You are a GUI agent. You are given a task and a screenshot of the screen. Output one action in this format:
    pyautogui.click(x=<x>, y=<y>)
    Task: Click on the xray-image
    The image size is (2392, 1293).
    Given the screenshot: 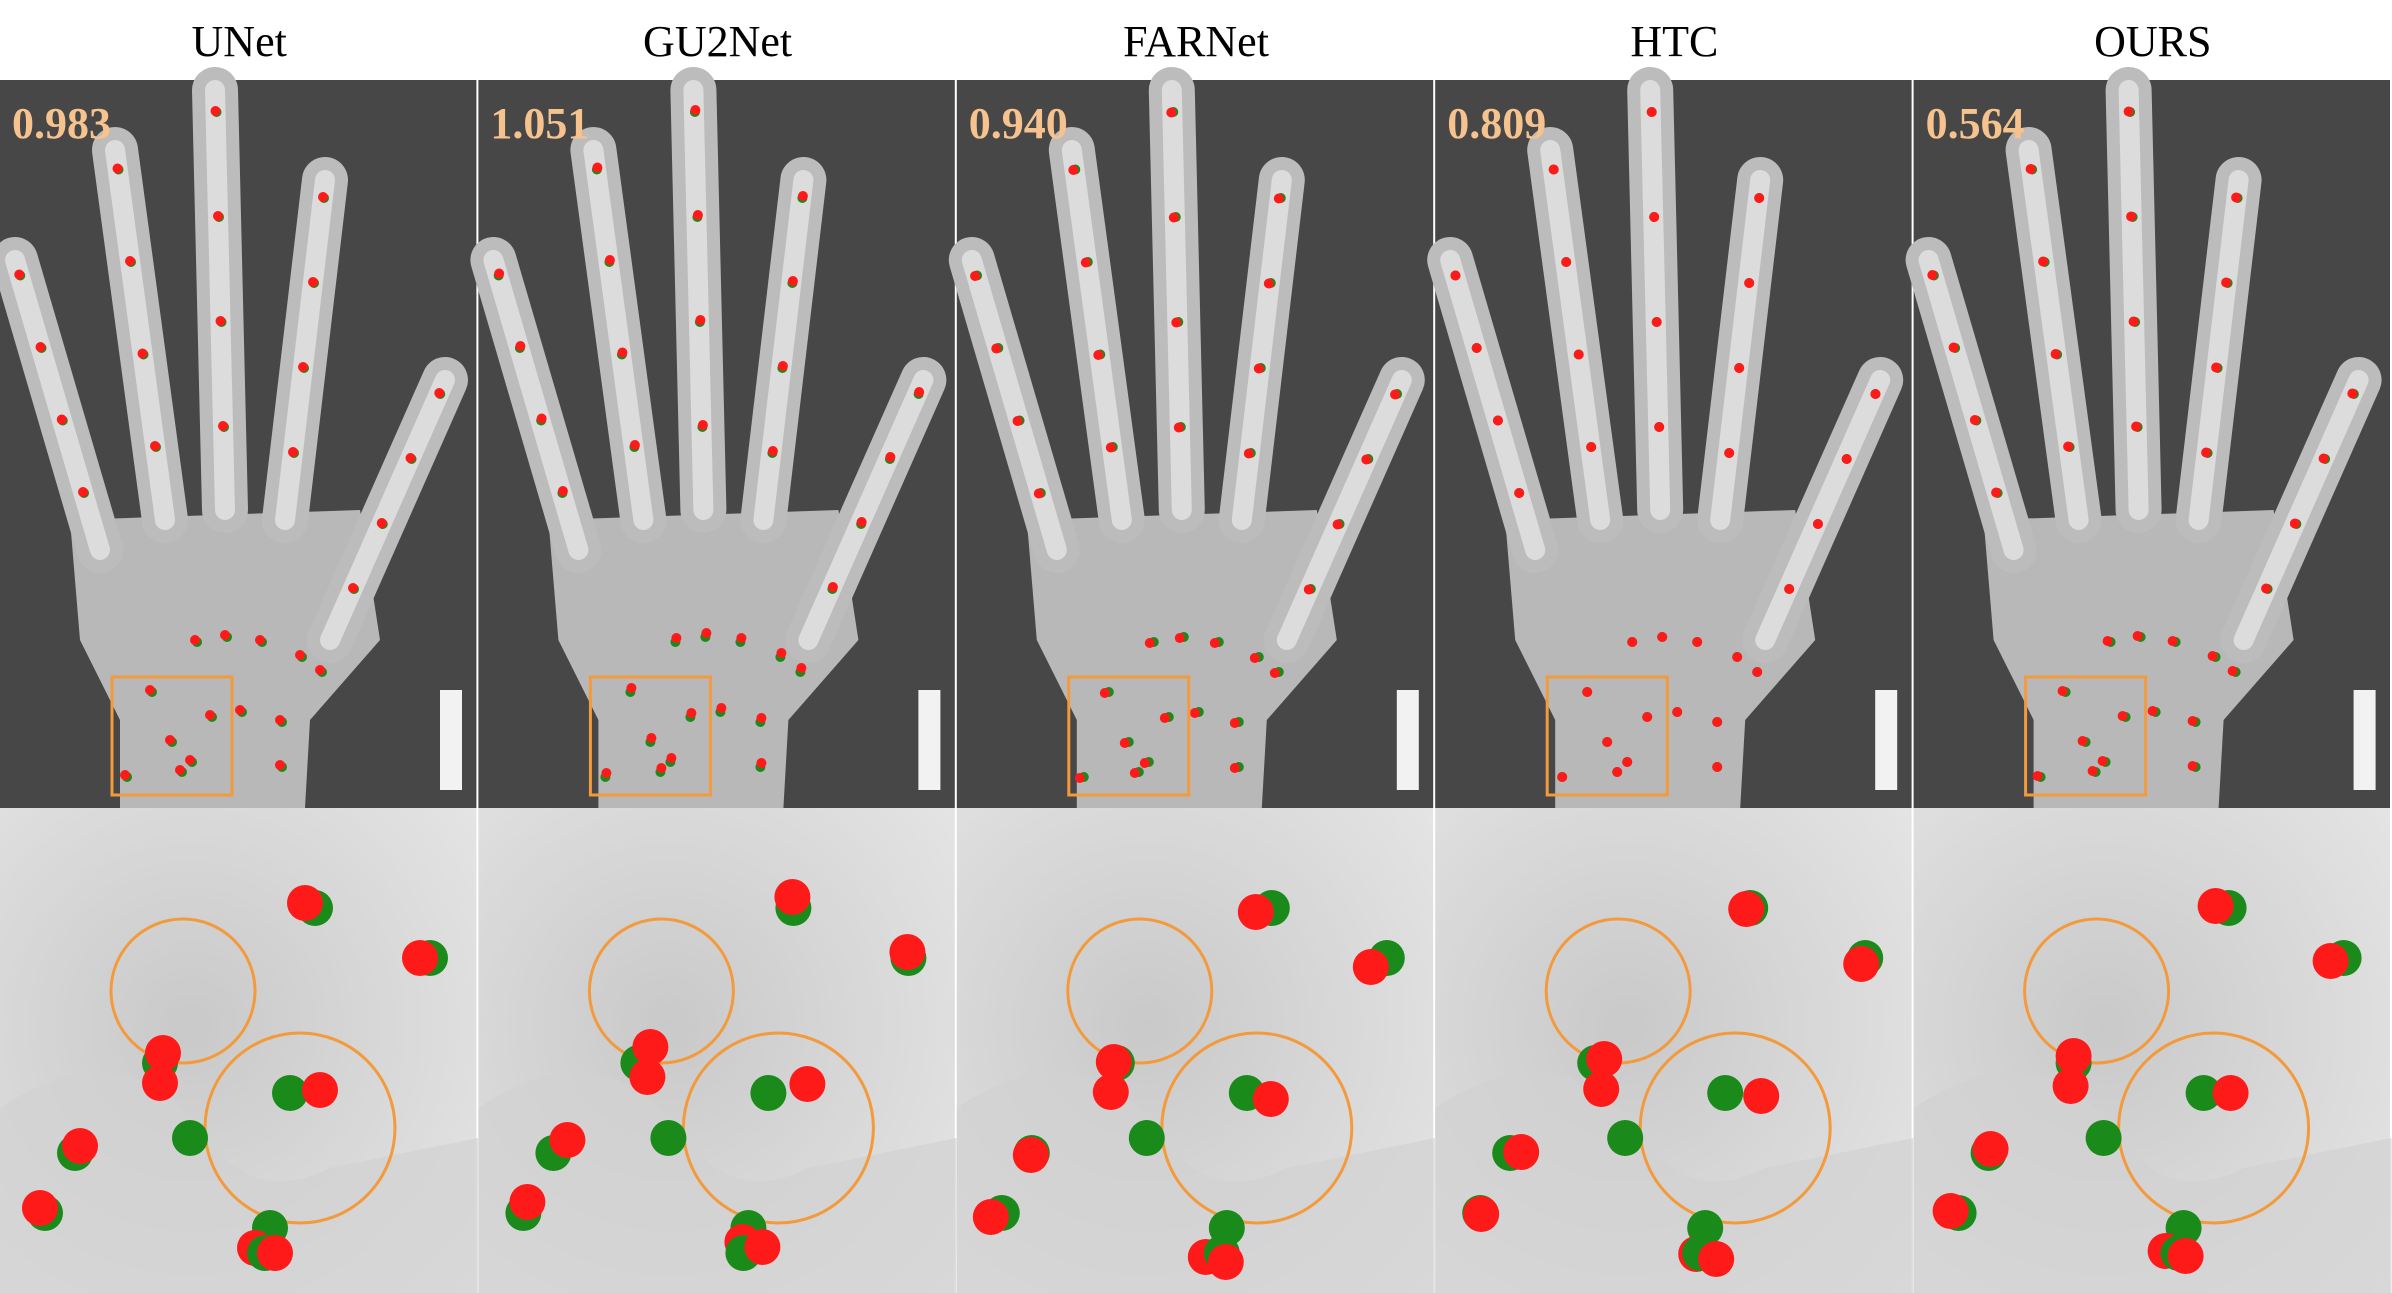 What is the action you would take?
    pyautogui.click(x=712, y=437)
    